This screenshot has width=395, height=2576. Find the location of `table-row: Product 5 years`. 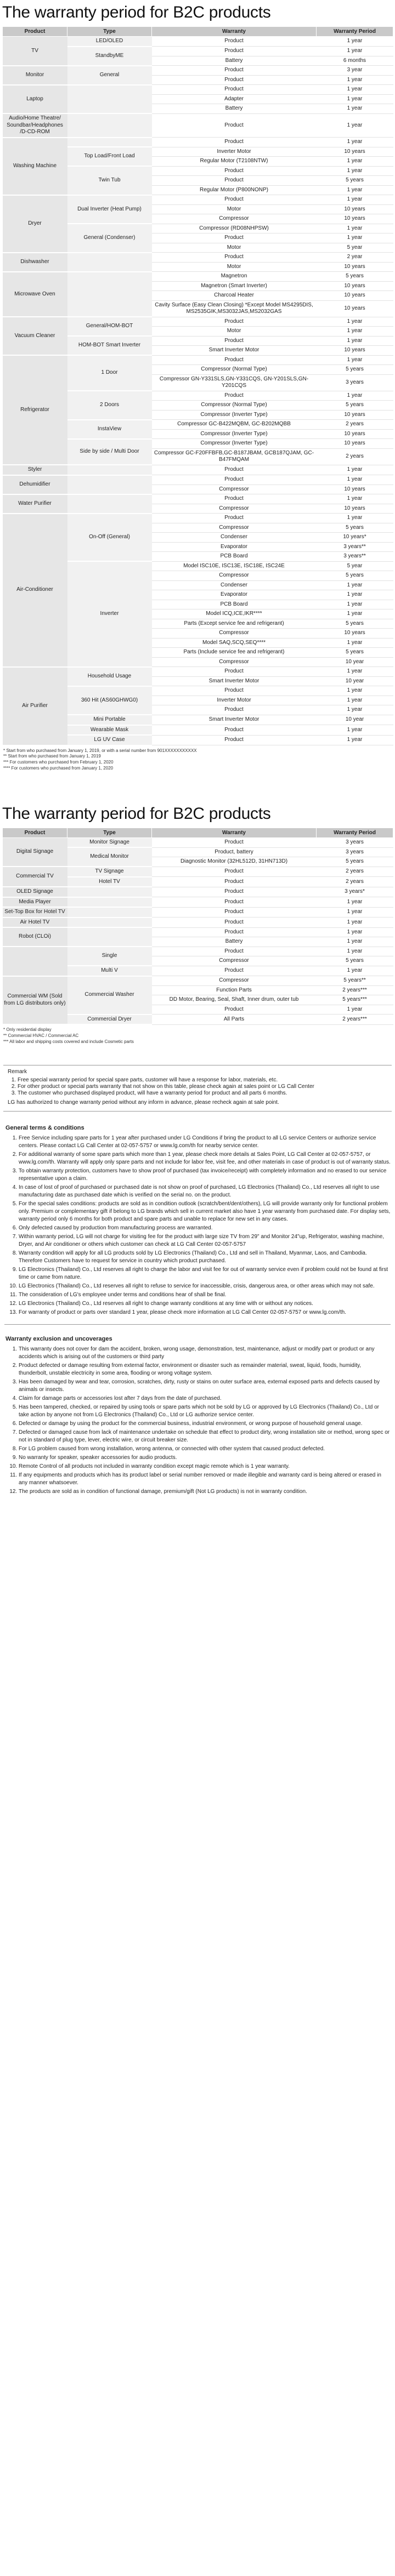

table-row: Product 5 years is located at coordinates (198, 180).